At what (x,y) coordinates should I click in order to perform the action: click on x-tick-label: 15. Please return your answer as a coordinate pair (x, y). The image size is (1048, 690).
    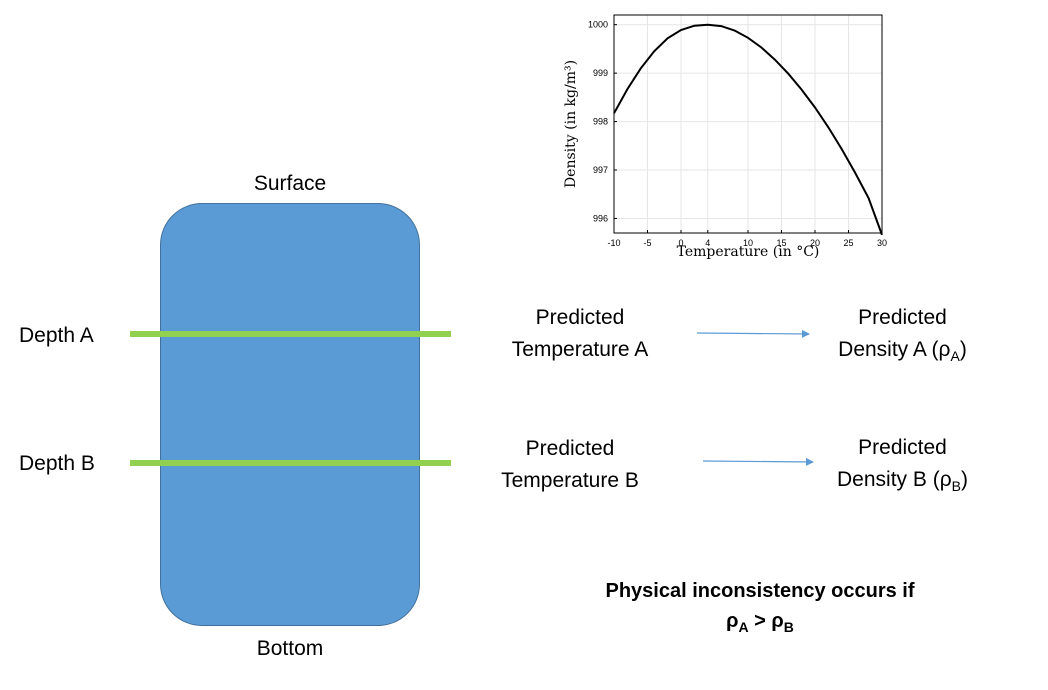
    Looking at the image, I should click on (781, 243).